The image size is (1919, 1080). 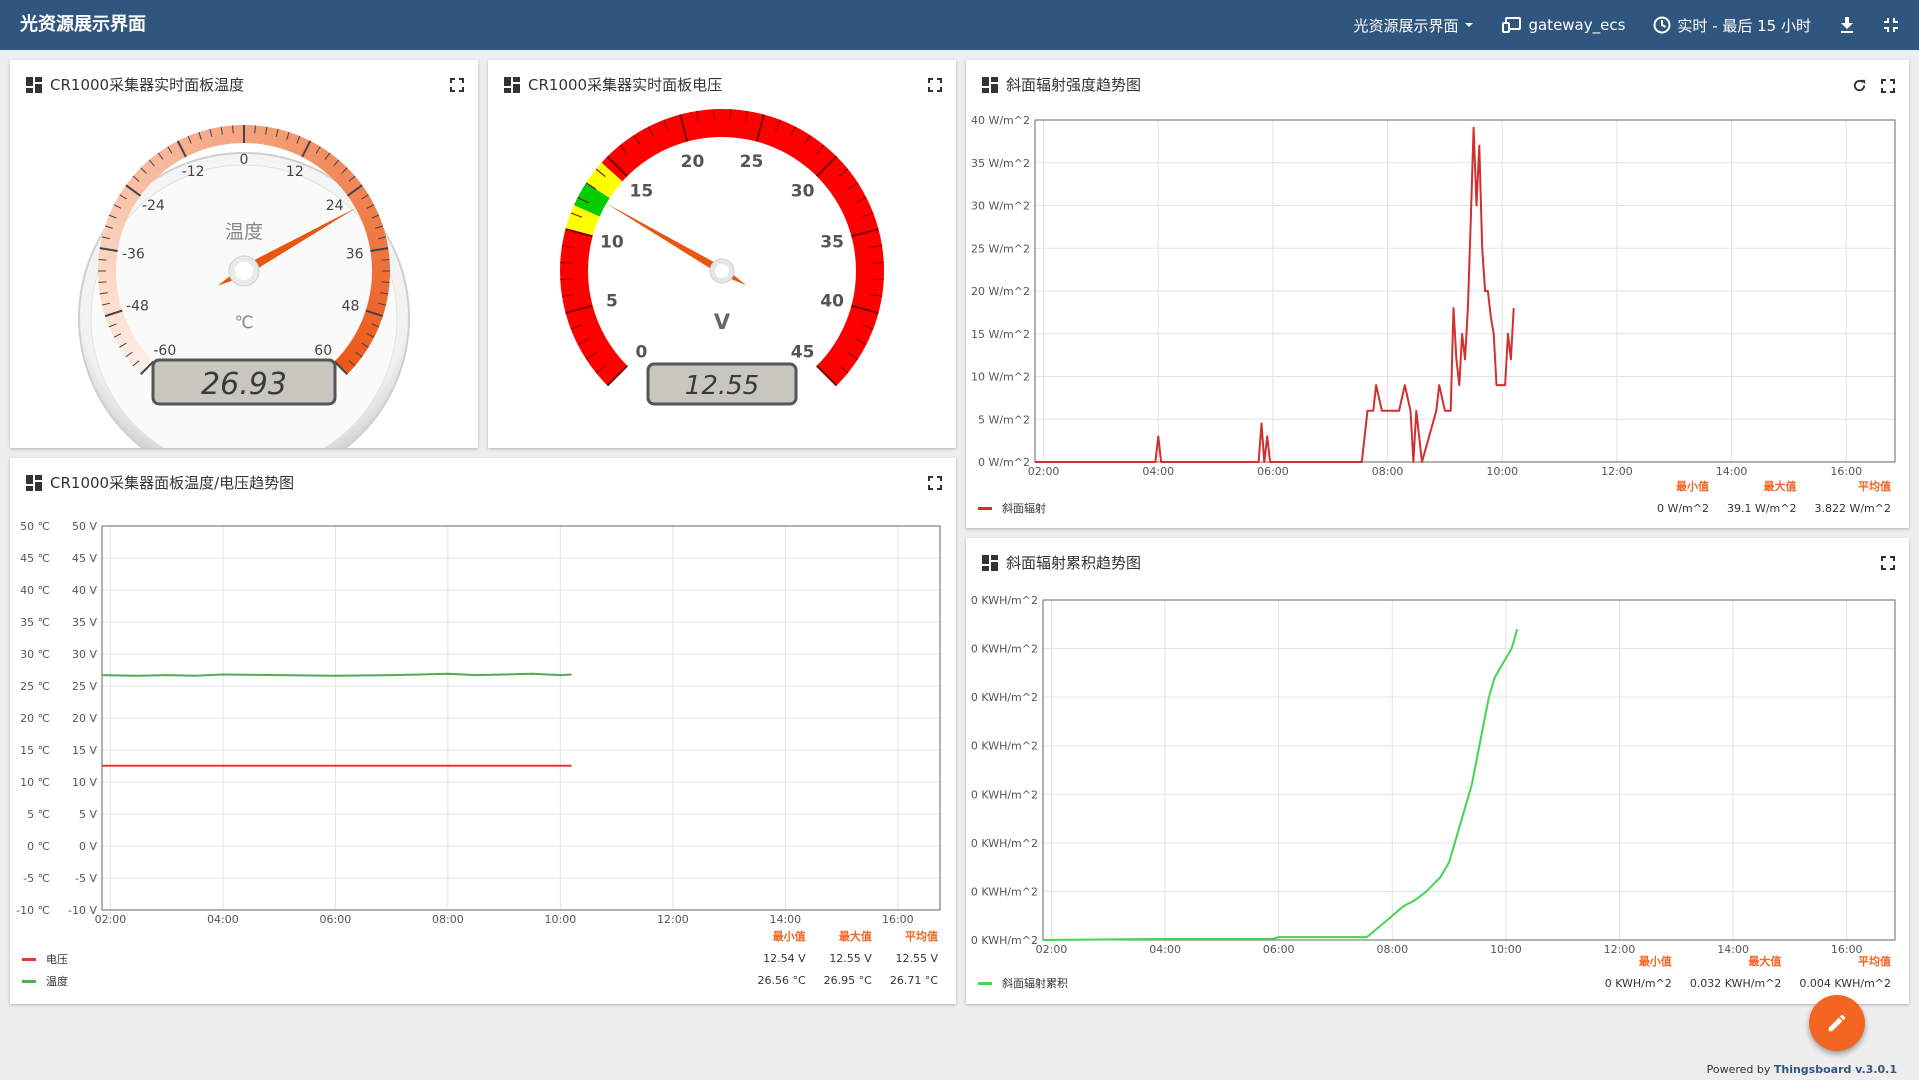 What do you see at coordinates (35, 622) in the screenshot?
I see `y-tick-label: 35 ℃` at bounding box center [35, 622].